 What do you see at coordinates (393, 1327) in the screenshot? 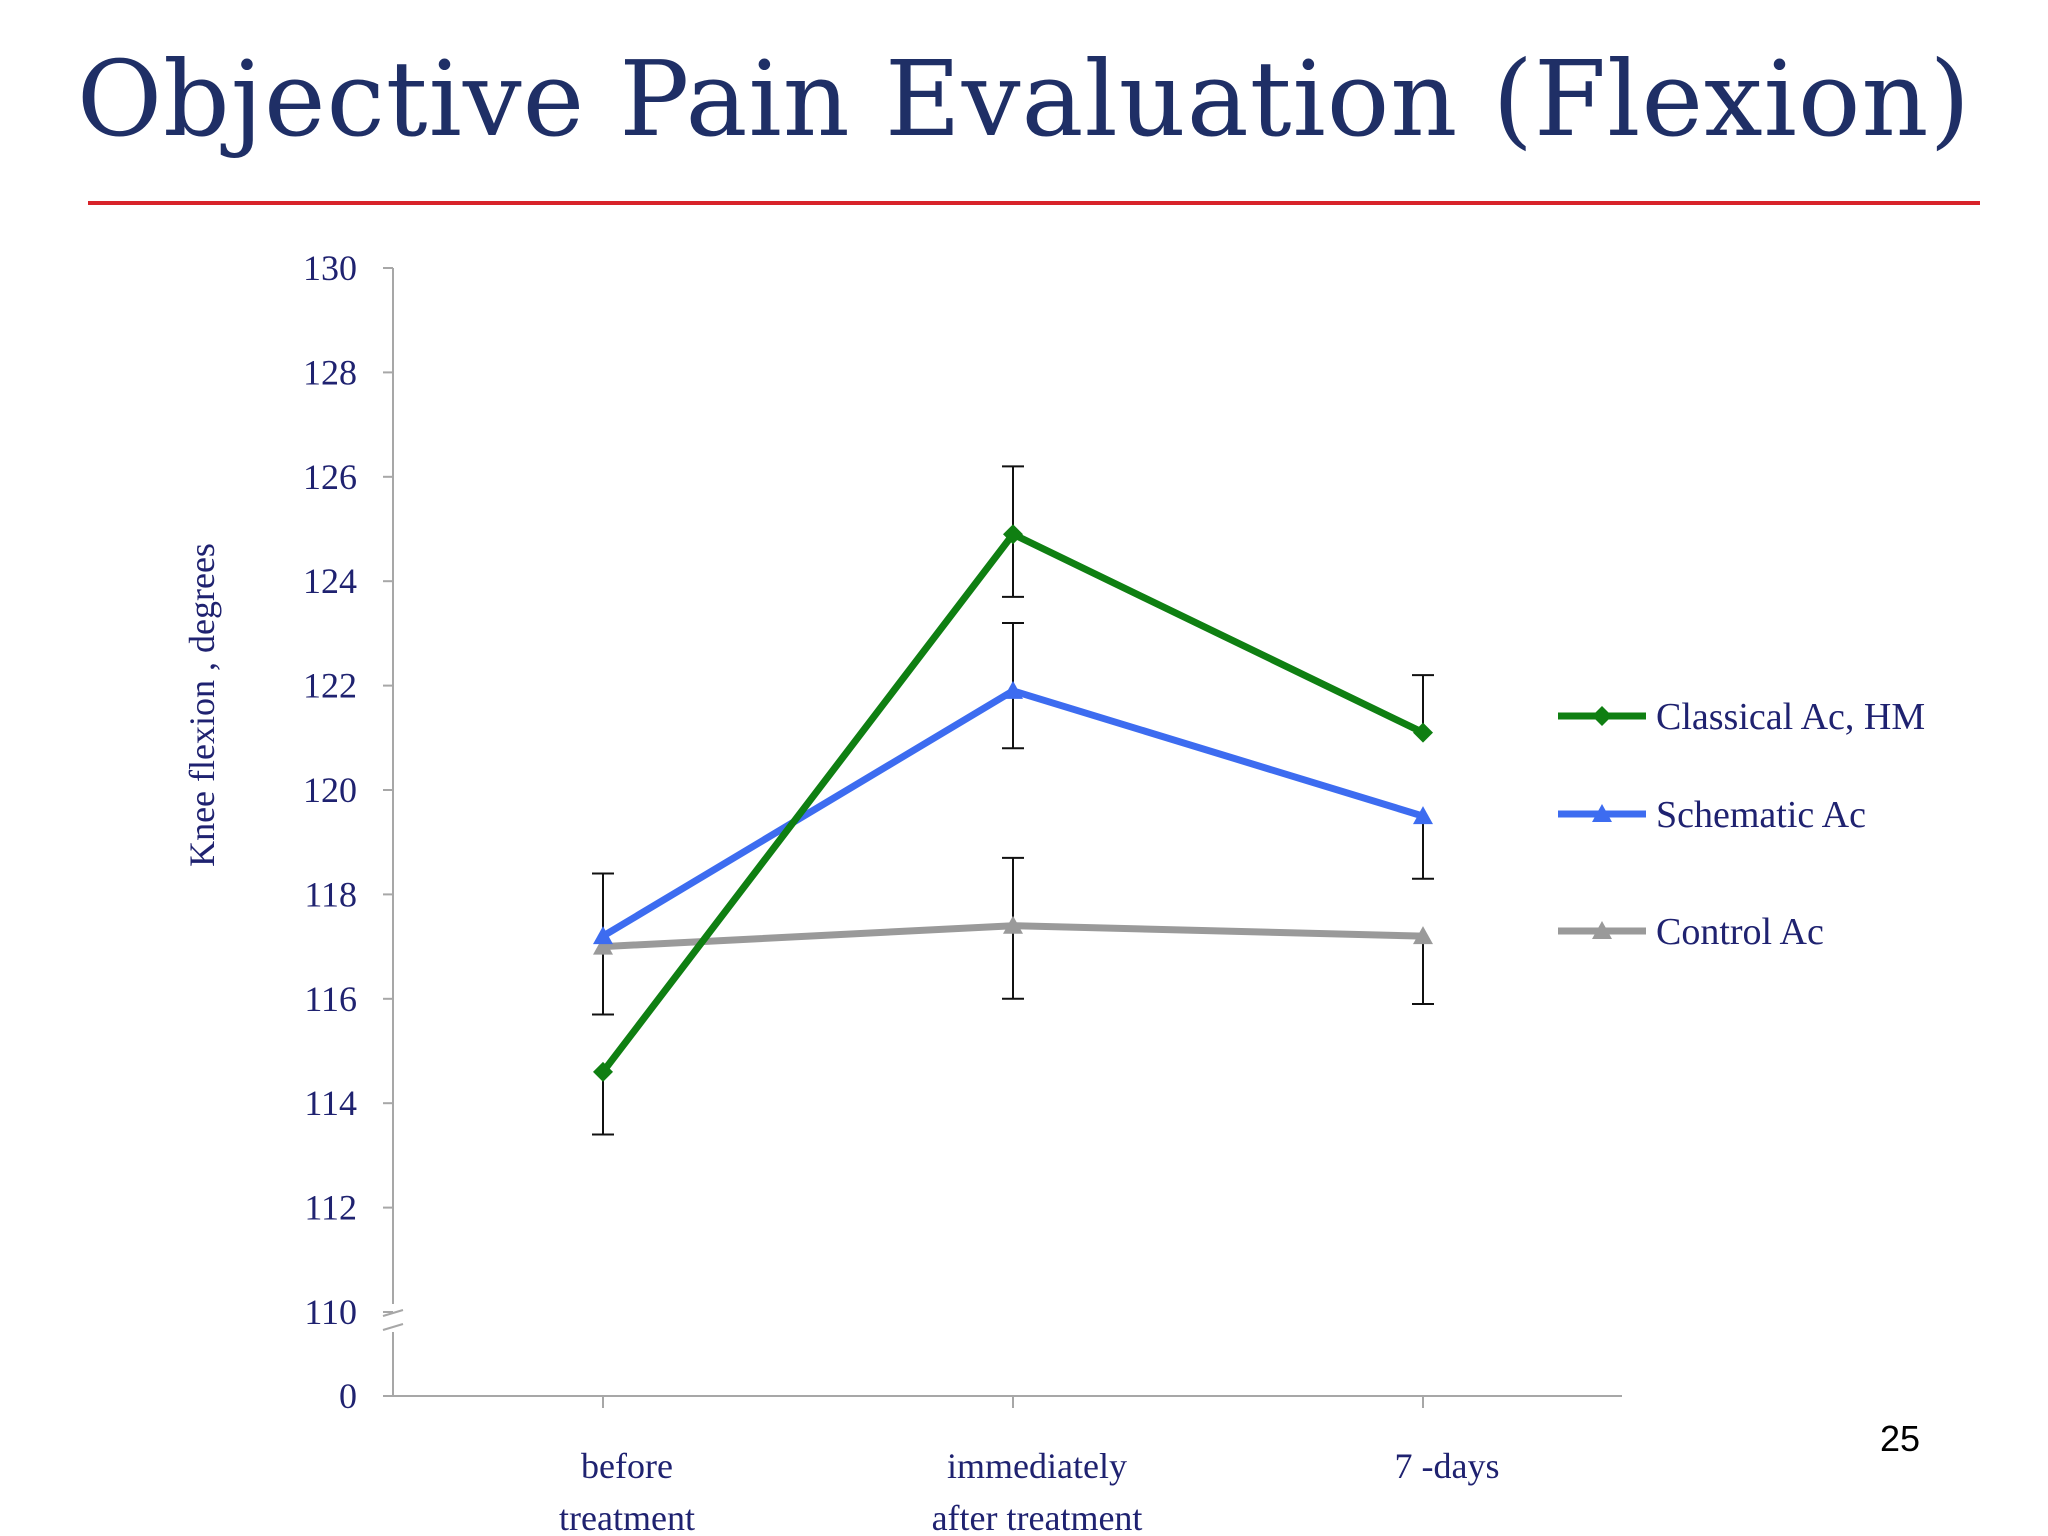
I see `axis-break-mark` at bounding box center [393, 1327].